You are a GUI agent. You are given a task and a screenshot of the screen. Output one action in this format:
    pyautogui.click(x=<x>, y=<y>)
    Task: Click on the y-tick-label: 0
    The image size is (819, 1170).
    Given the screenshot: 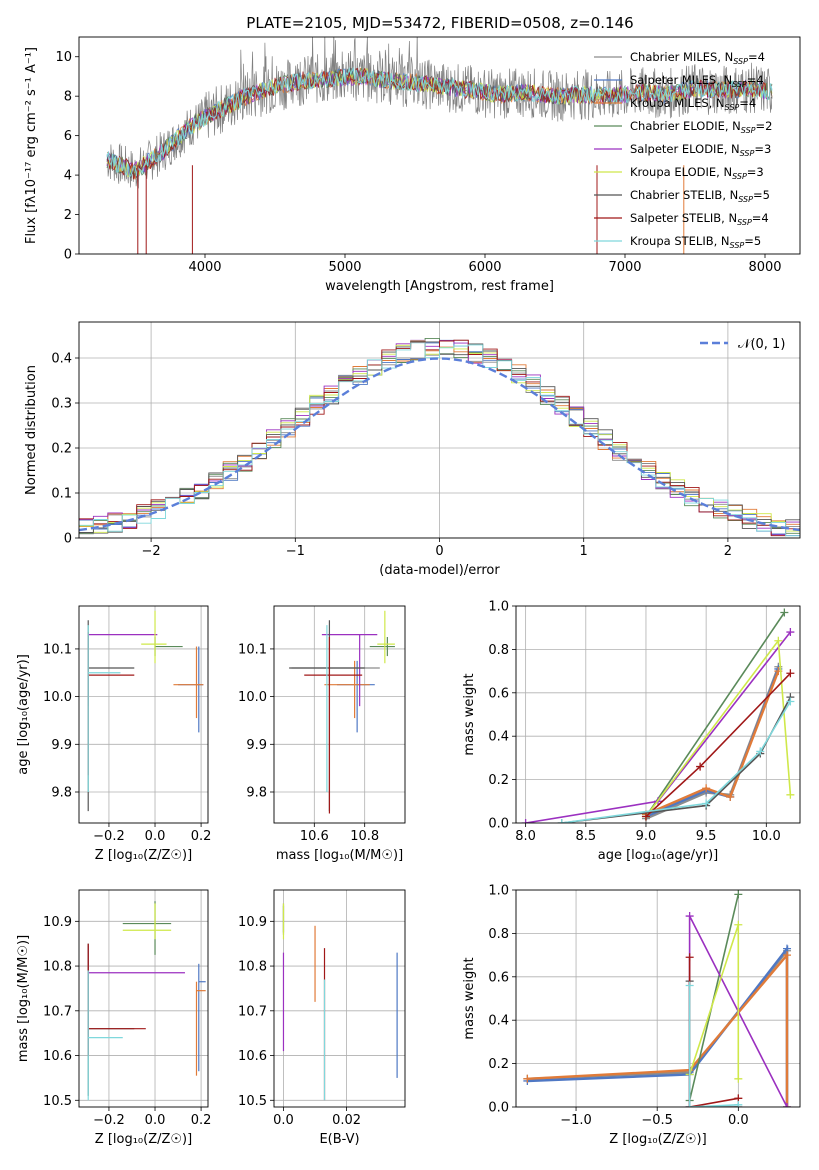 What is the action you would take?
    pyautogui.click(x=68, y=255)
    